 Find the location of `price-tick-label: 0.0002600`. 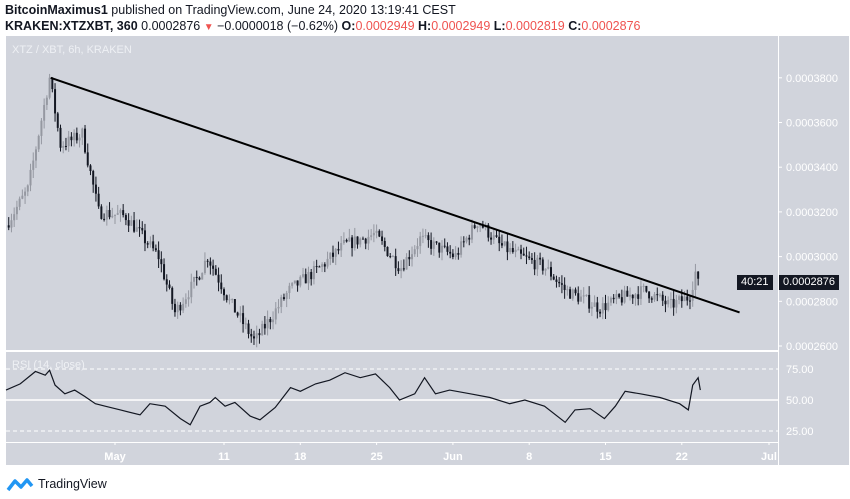

price-tick-label: 0.0002600 is located at coordinates (812, 347).